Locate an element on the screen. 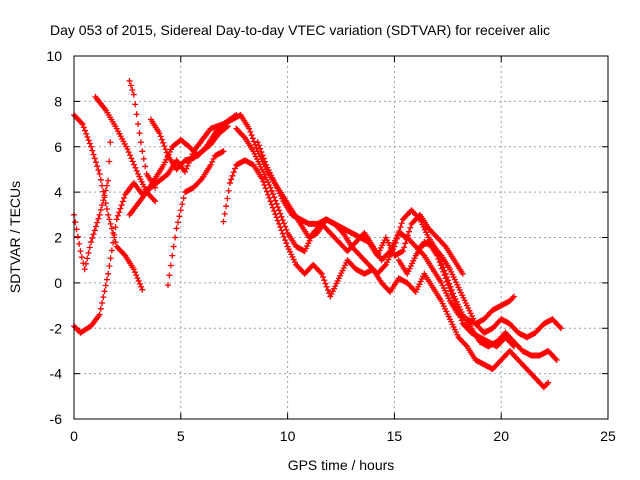 Image resolution: width=640 pixels, height=480 pixels. x-tick-label: 15 is located at coordinates (395, 436).